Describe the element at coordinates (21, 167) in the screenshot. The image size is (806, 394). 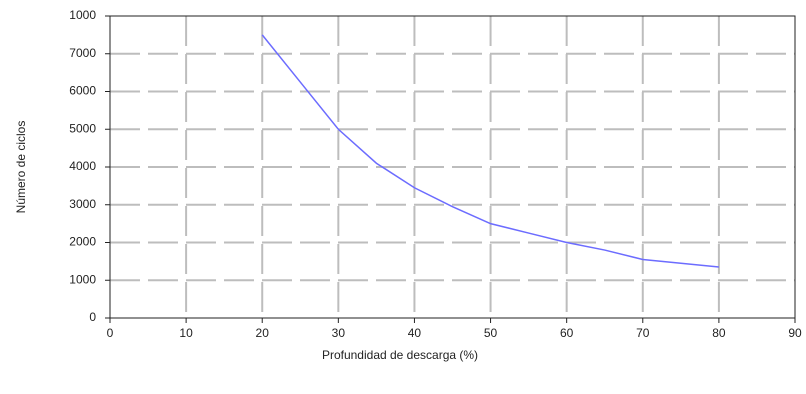
I see `y-axis-label: Número de ciclos` at that location.